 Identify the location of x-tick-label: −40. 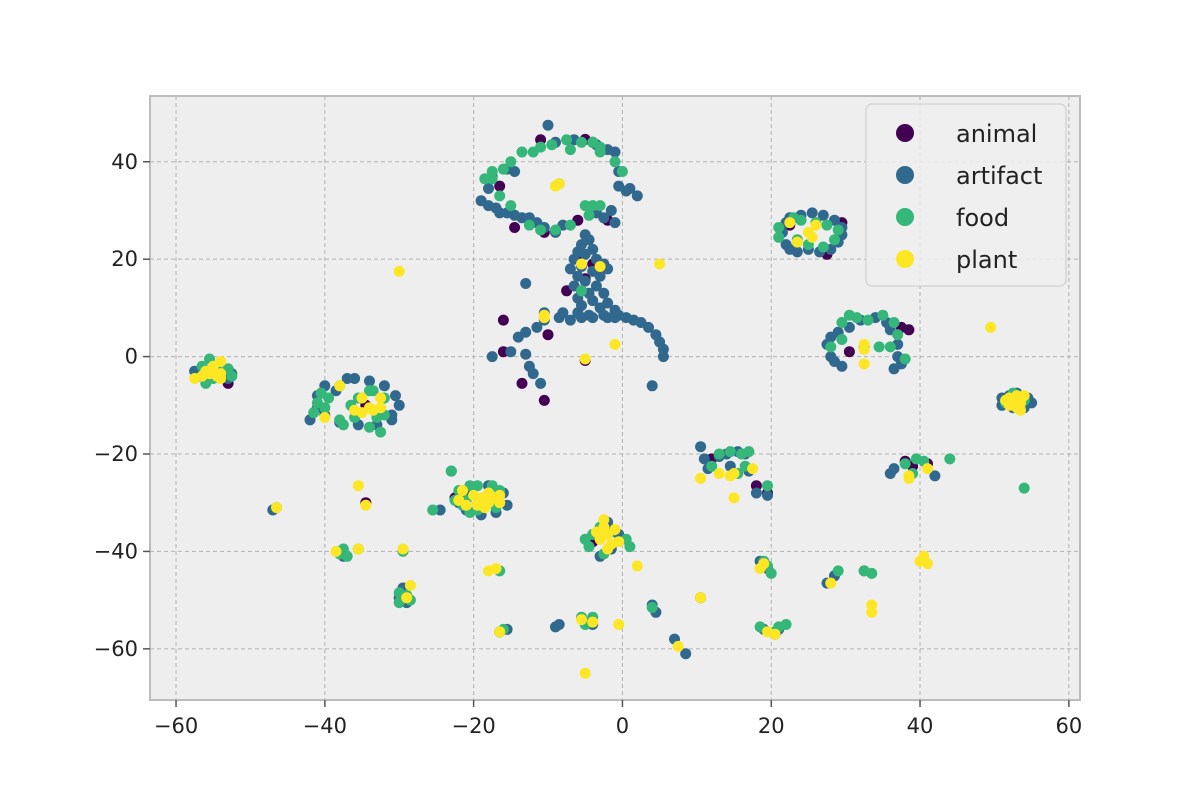
(325, 726).